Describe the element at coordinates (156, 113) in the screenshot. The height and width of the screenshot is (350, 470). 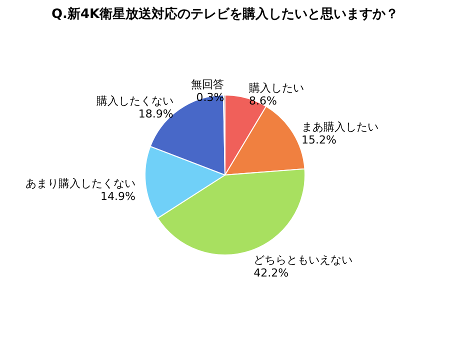
I see `data-label: 18.9%` at that location.